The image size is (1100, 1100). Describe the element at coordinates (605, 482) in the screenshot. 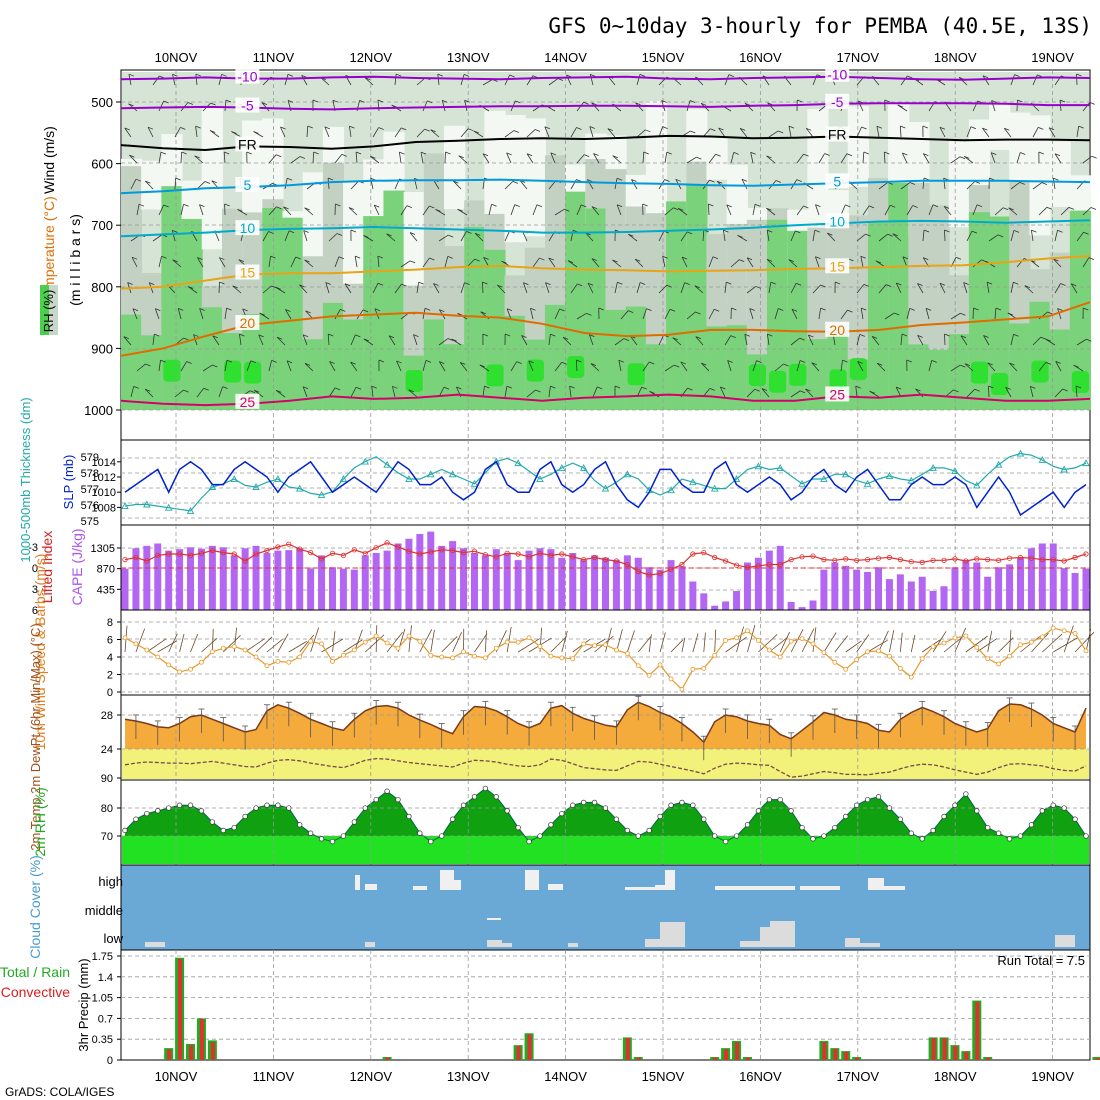

I see `thickness-line` at that location.